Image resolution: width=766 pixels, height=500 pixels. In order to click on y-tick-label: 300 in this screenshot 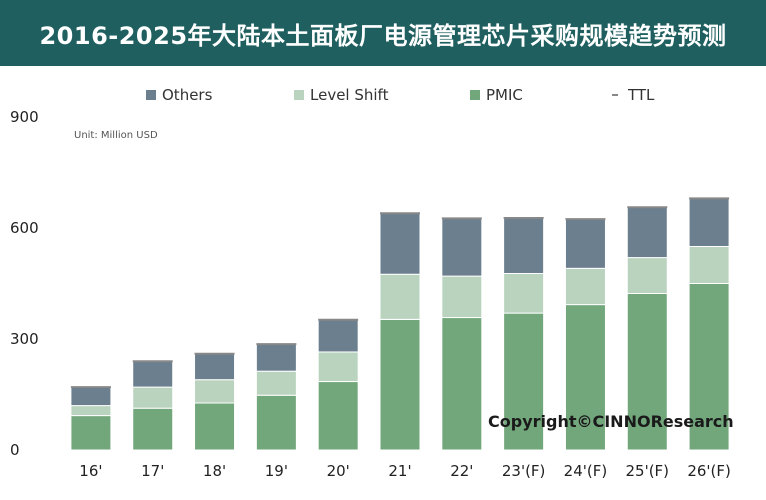, I will do `click(24, 339)`.